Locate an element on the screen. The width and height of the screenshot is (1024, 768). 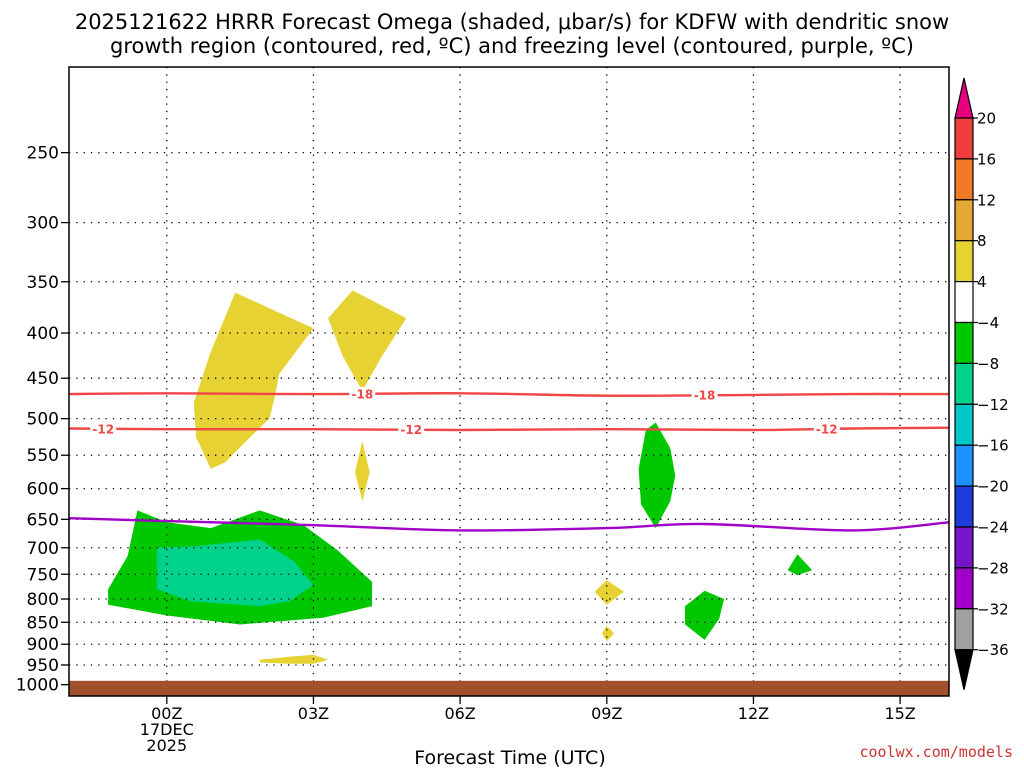
y-tick-label: 850 is located at coordinates (43, 623).